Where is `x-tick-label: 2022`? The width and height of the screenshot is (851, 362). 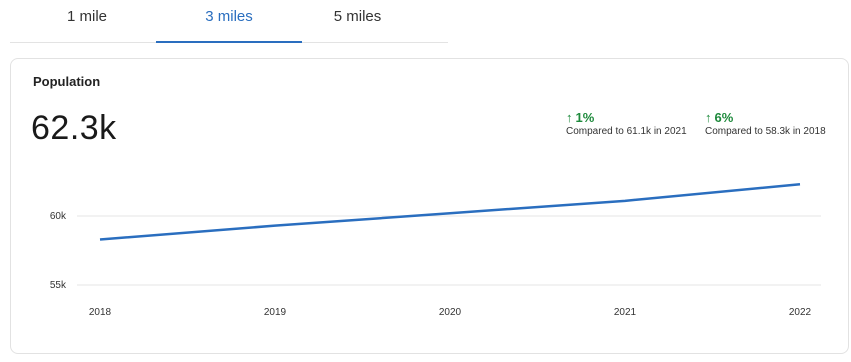 x-tick-label: 2022 is located at coordinates (800, 312).